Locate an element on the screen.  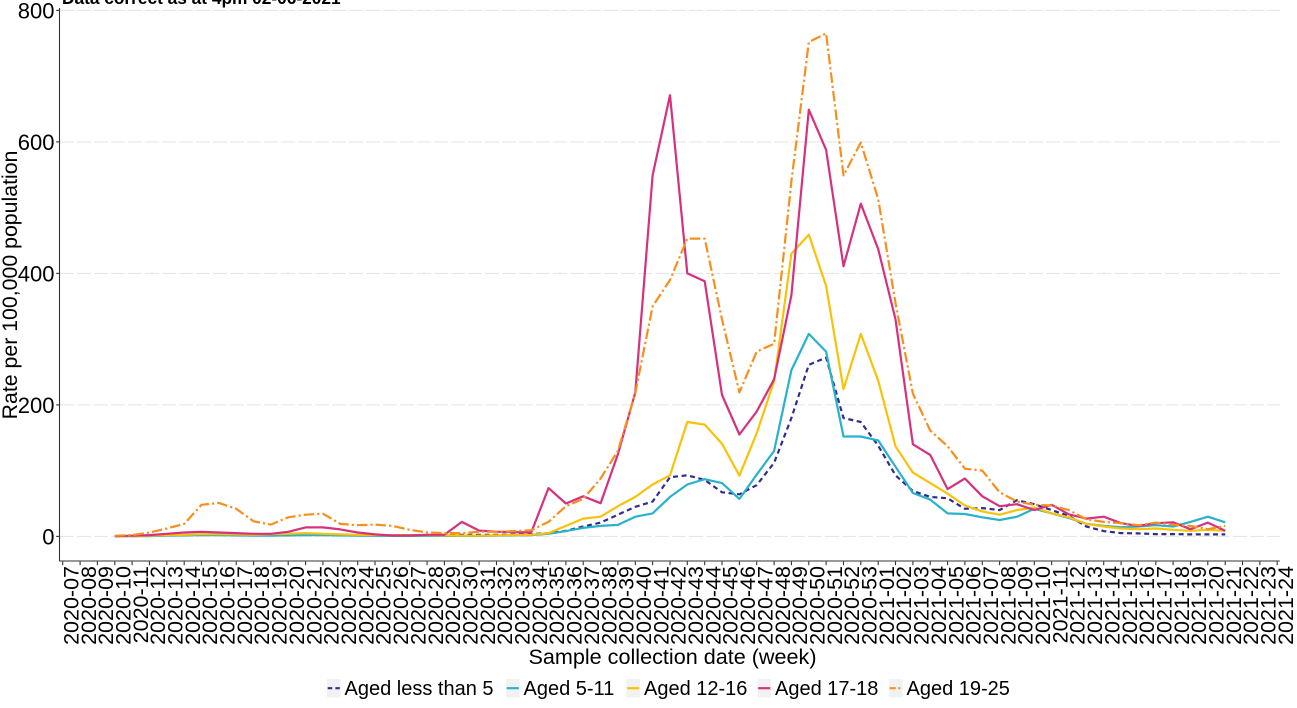
svg-text: 2020-41 is located at coordinates (661, 605).